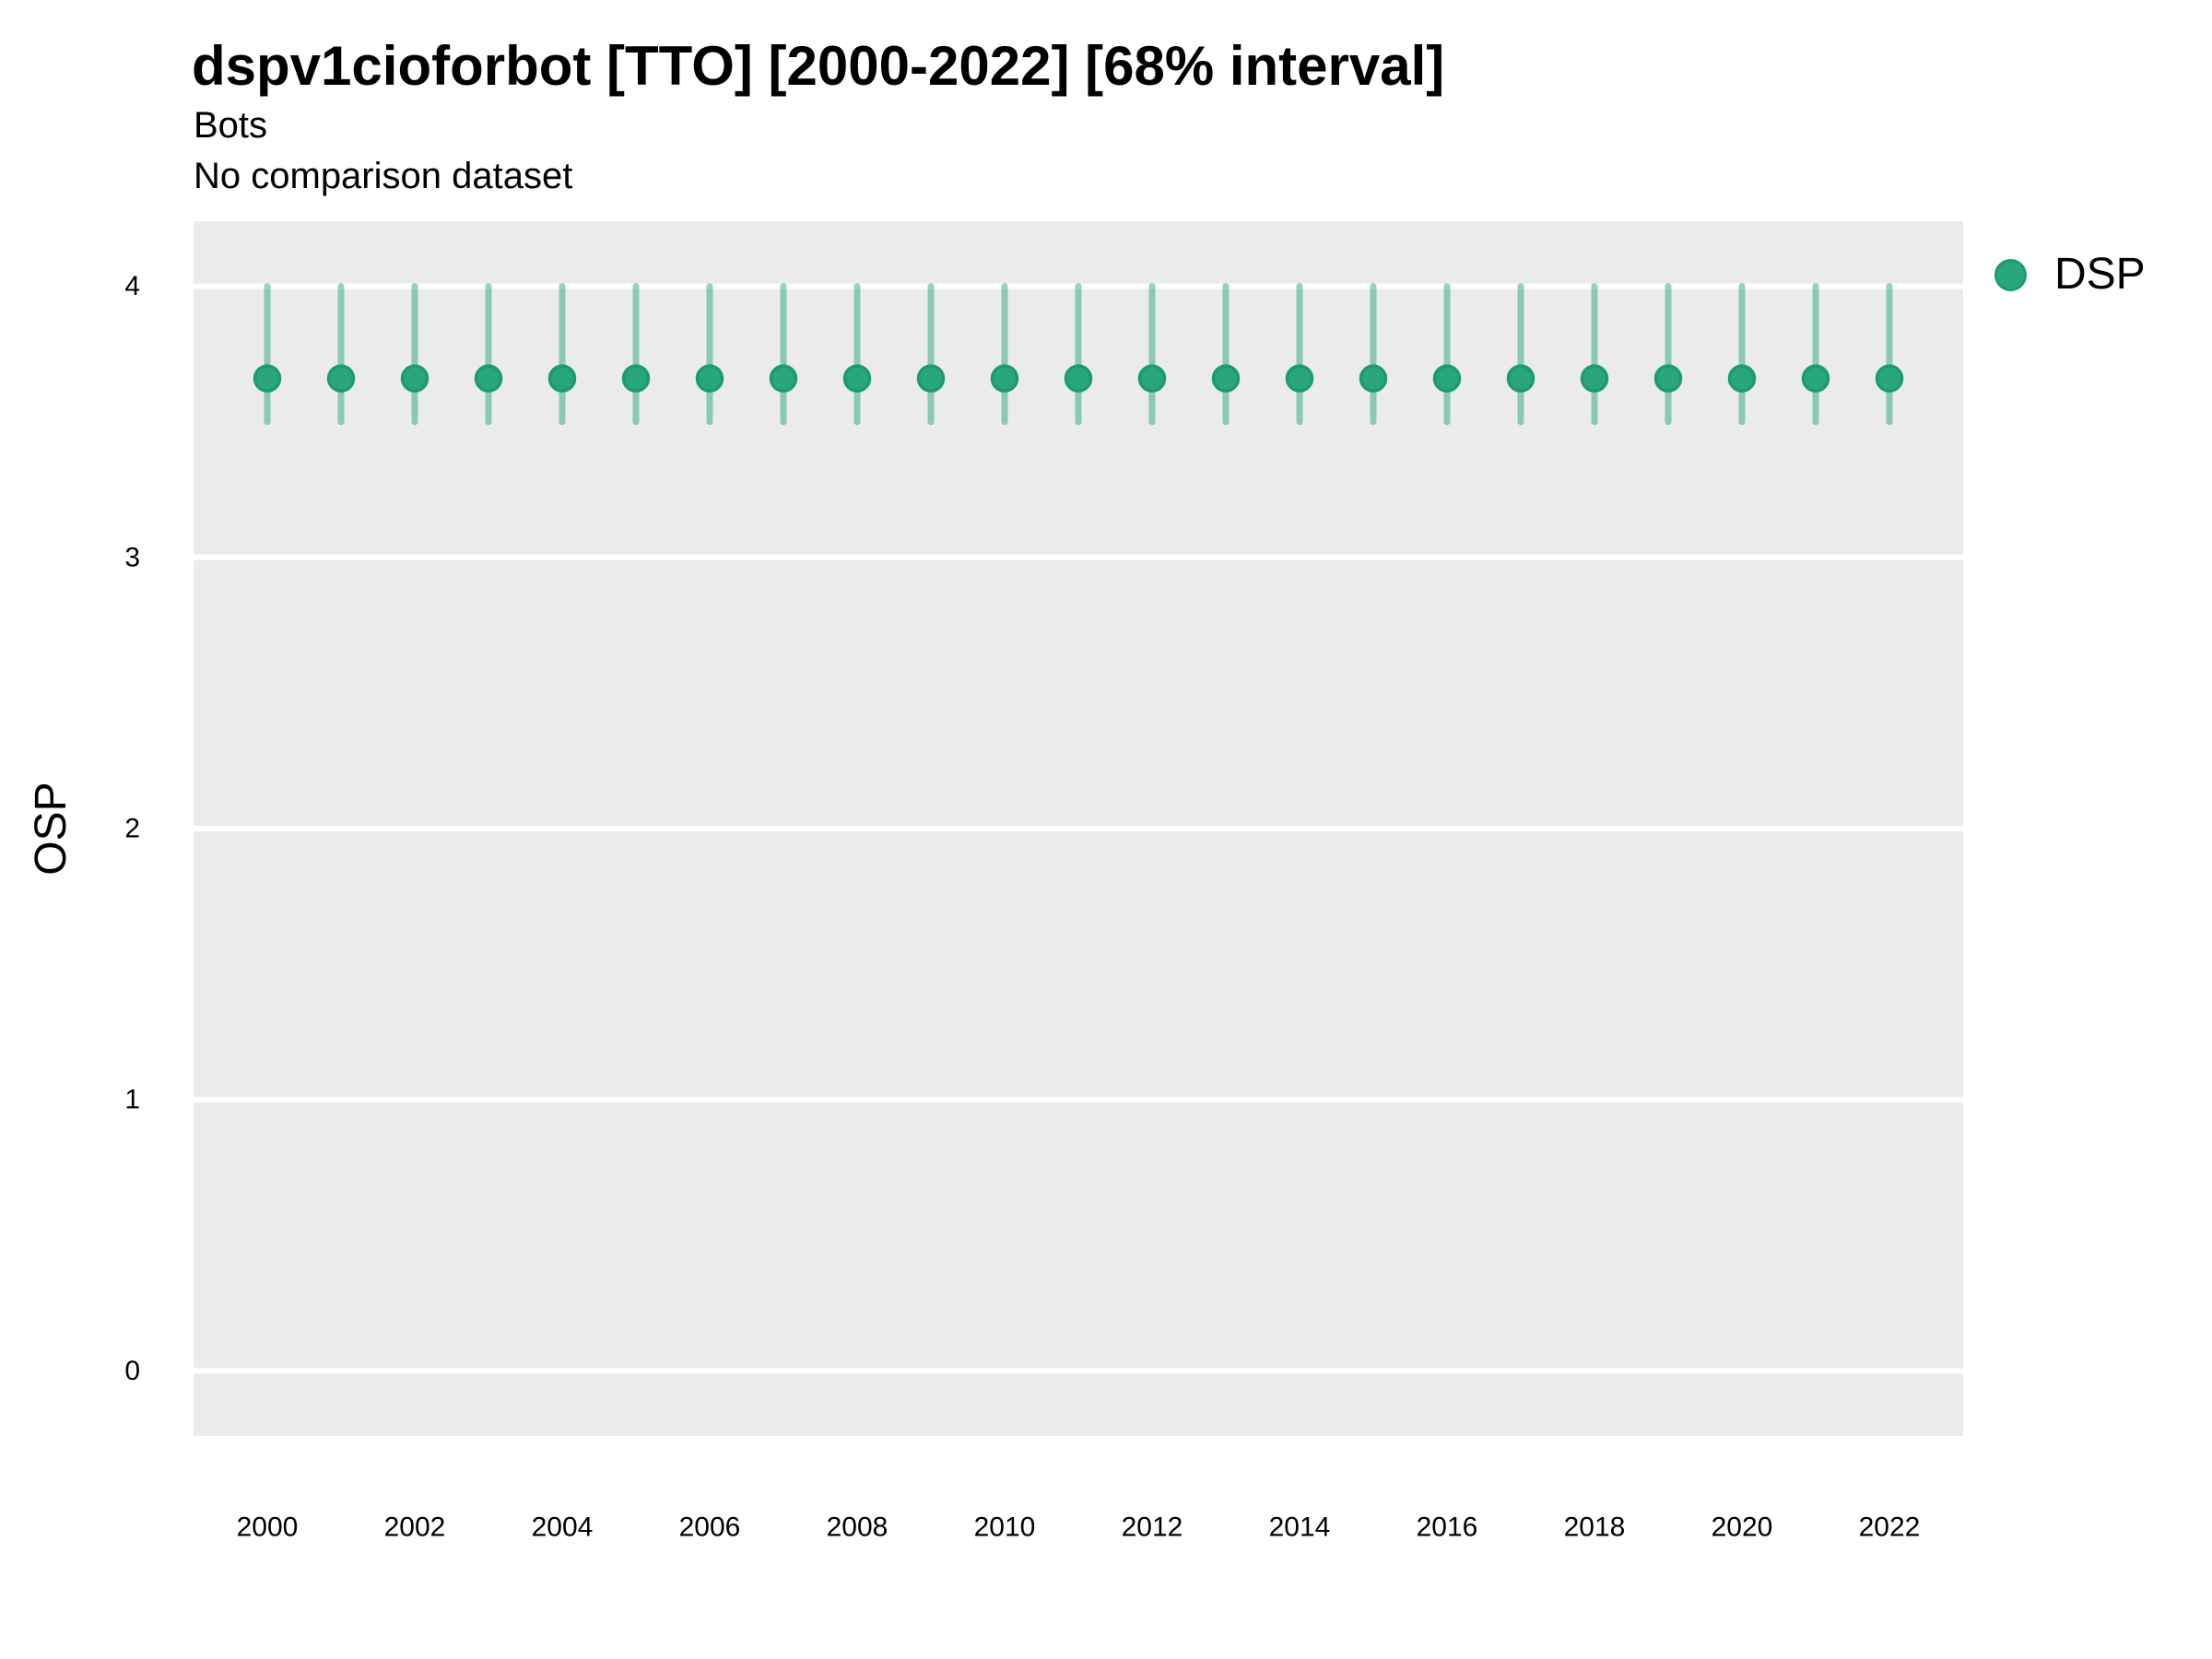 This screenshot has width=2212, height=1659. I want to click on data-point-2019, so click(1668, 378).